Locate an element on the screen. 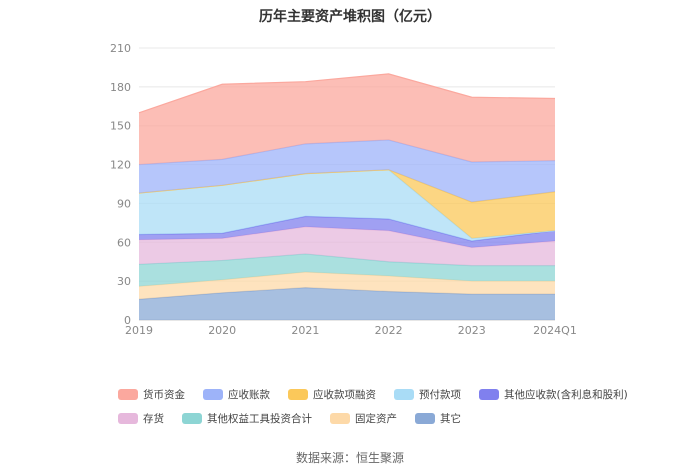  legend-label-cash: 货币资金 is located at coordinates (164, 395).